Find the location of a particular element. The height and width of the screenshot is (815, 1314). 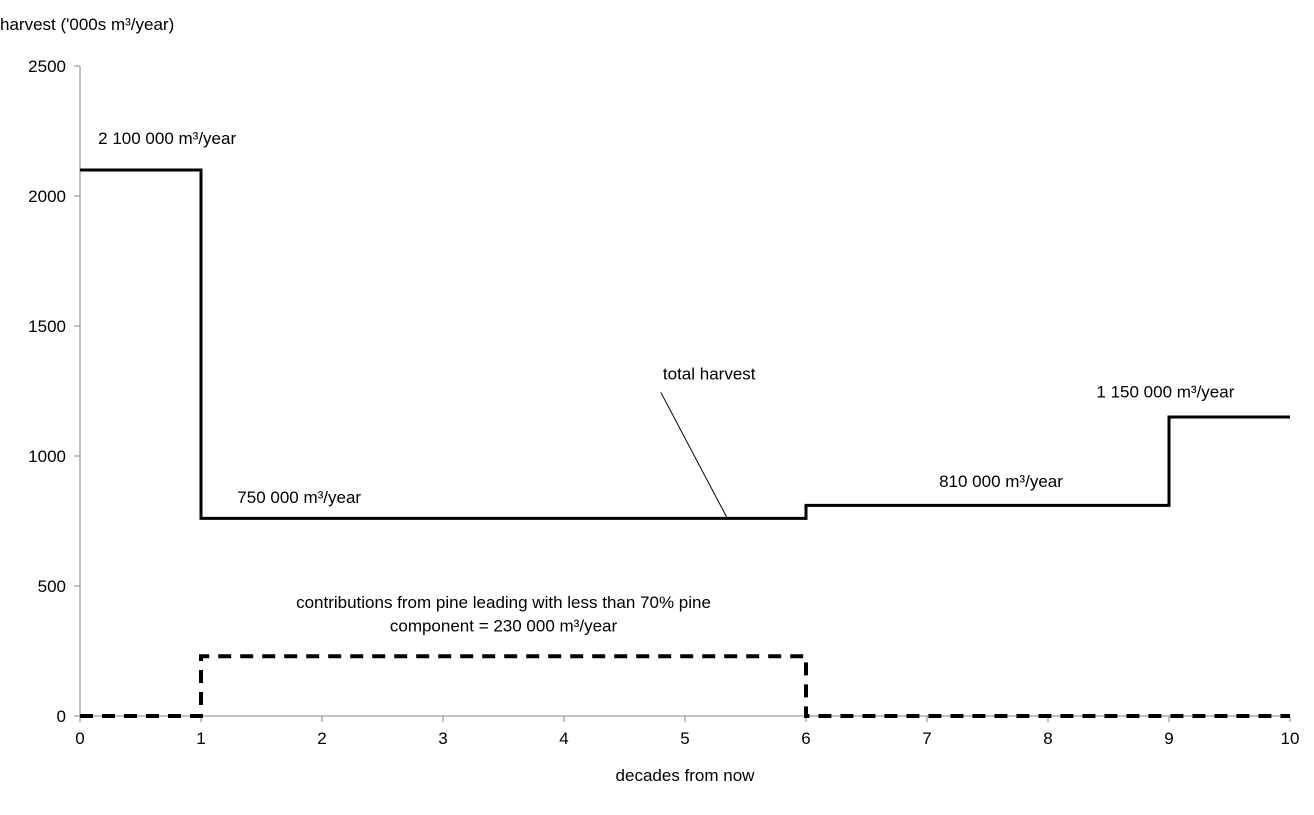

x-tick-label: 3 is located at coordinates (442, 738).